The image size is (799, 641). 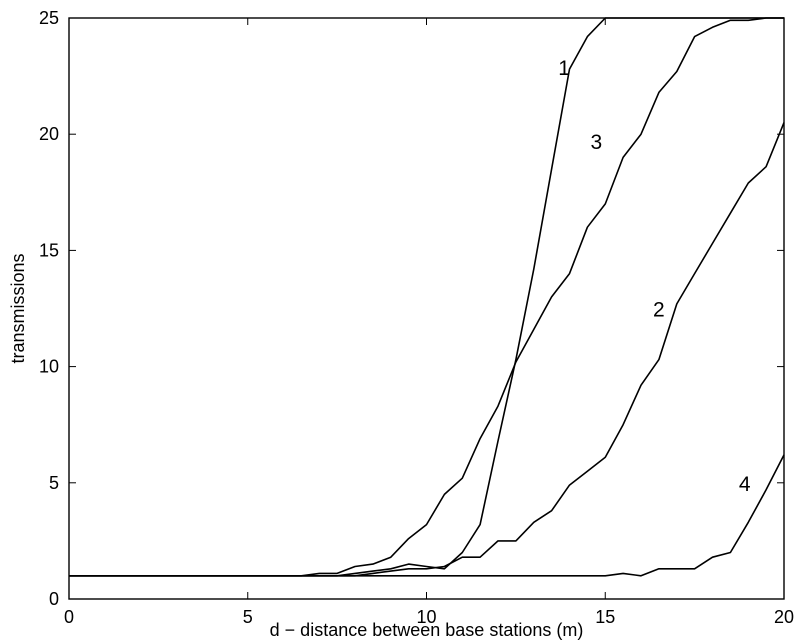 What do you see at coordinates (54, 599) in the screenshot?
I see `y-tick-label: 0` at bounding box center [54, 599].